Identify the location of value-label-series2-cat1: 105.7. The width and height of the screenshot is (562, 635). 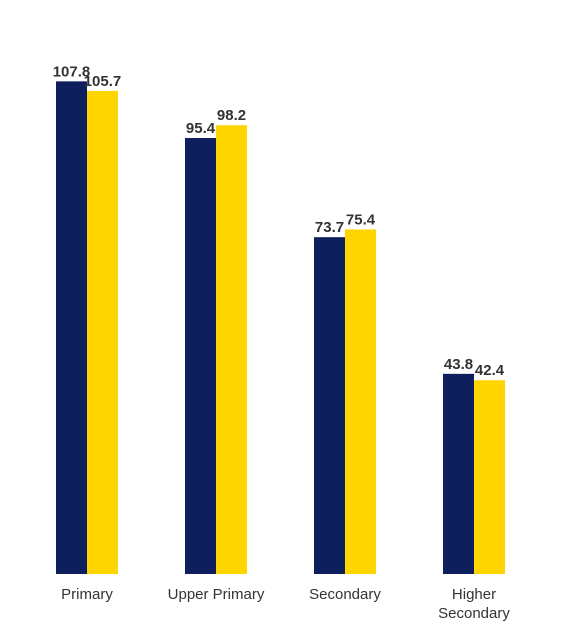
(103, 81).